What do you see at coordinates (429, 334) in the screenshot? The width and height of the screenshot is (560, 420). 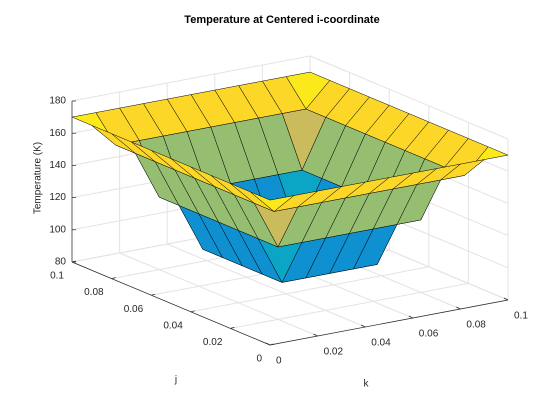 I see `x-tick-label: 0.06` at bounding box center [429, 334].